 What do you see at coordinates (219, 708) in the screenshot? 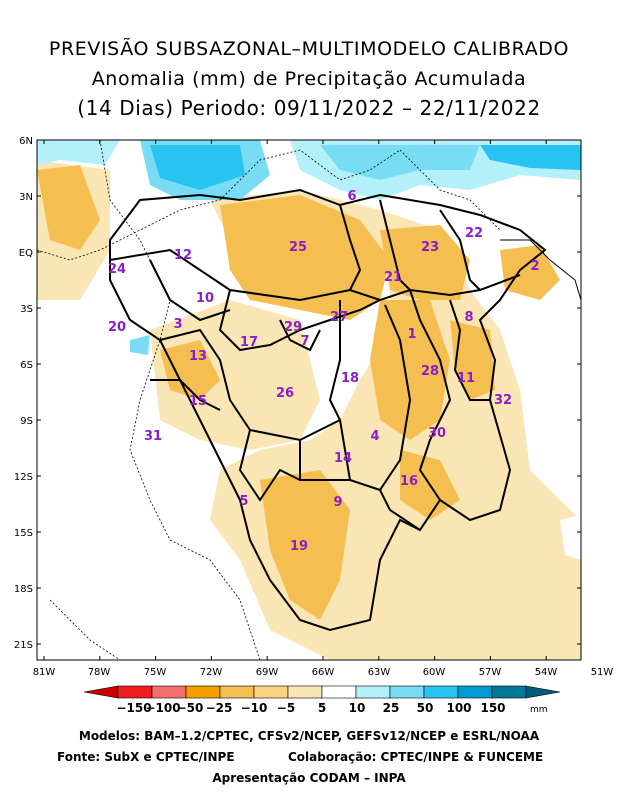
I see `colorbar-label-m25: −25` at bounding box center [219, 708].